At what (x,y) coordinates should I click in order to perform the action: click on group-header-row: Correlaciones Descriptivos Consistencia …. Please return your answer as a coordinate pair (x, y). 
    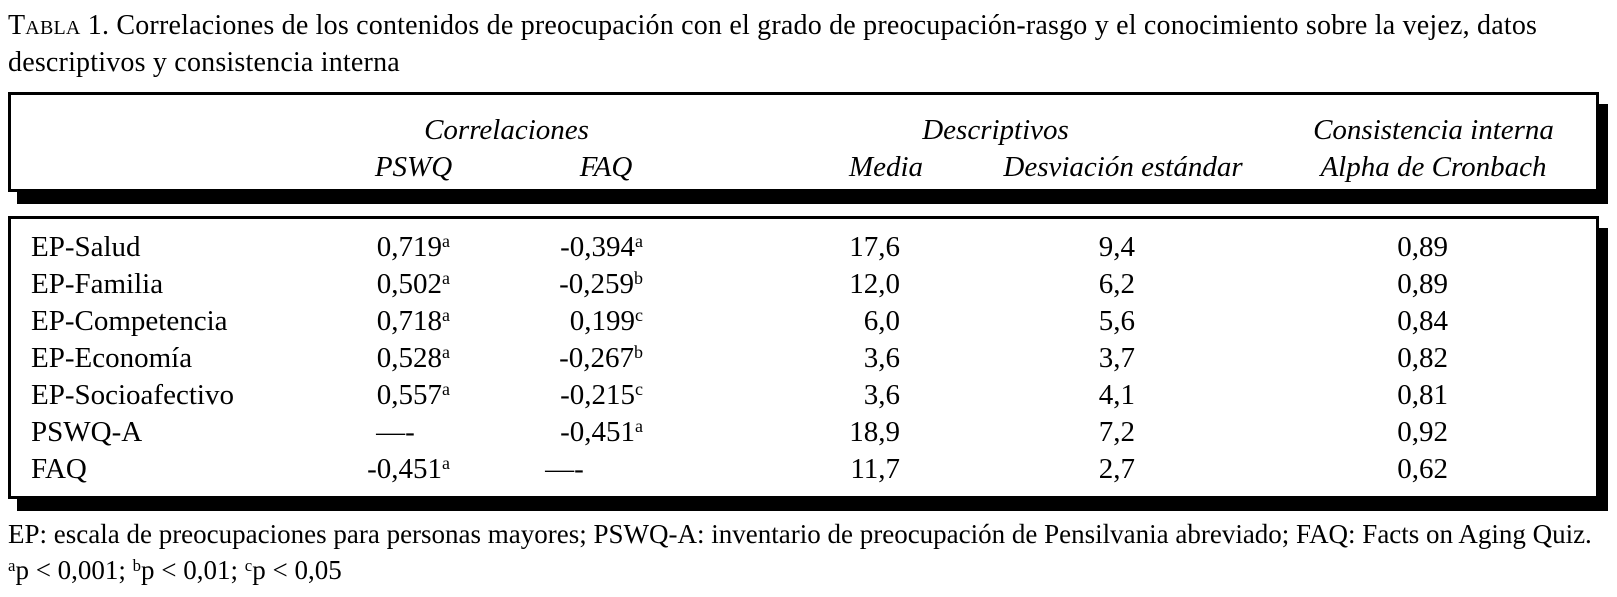
    Looking at the image, I should click on (803, 121).